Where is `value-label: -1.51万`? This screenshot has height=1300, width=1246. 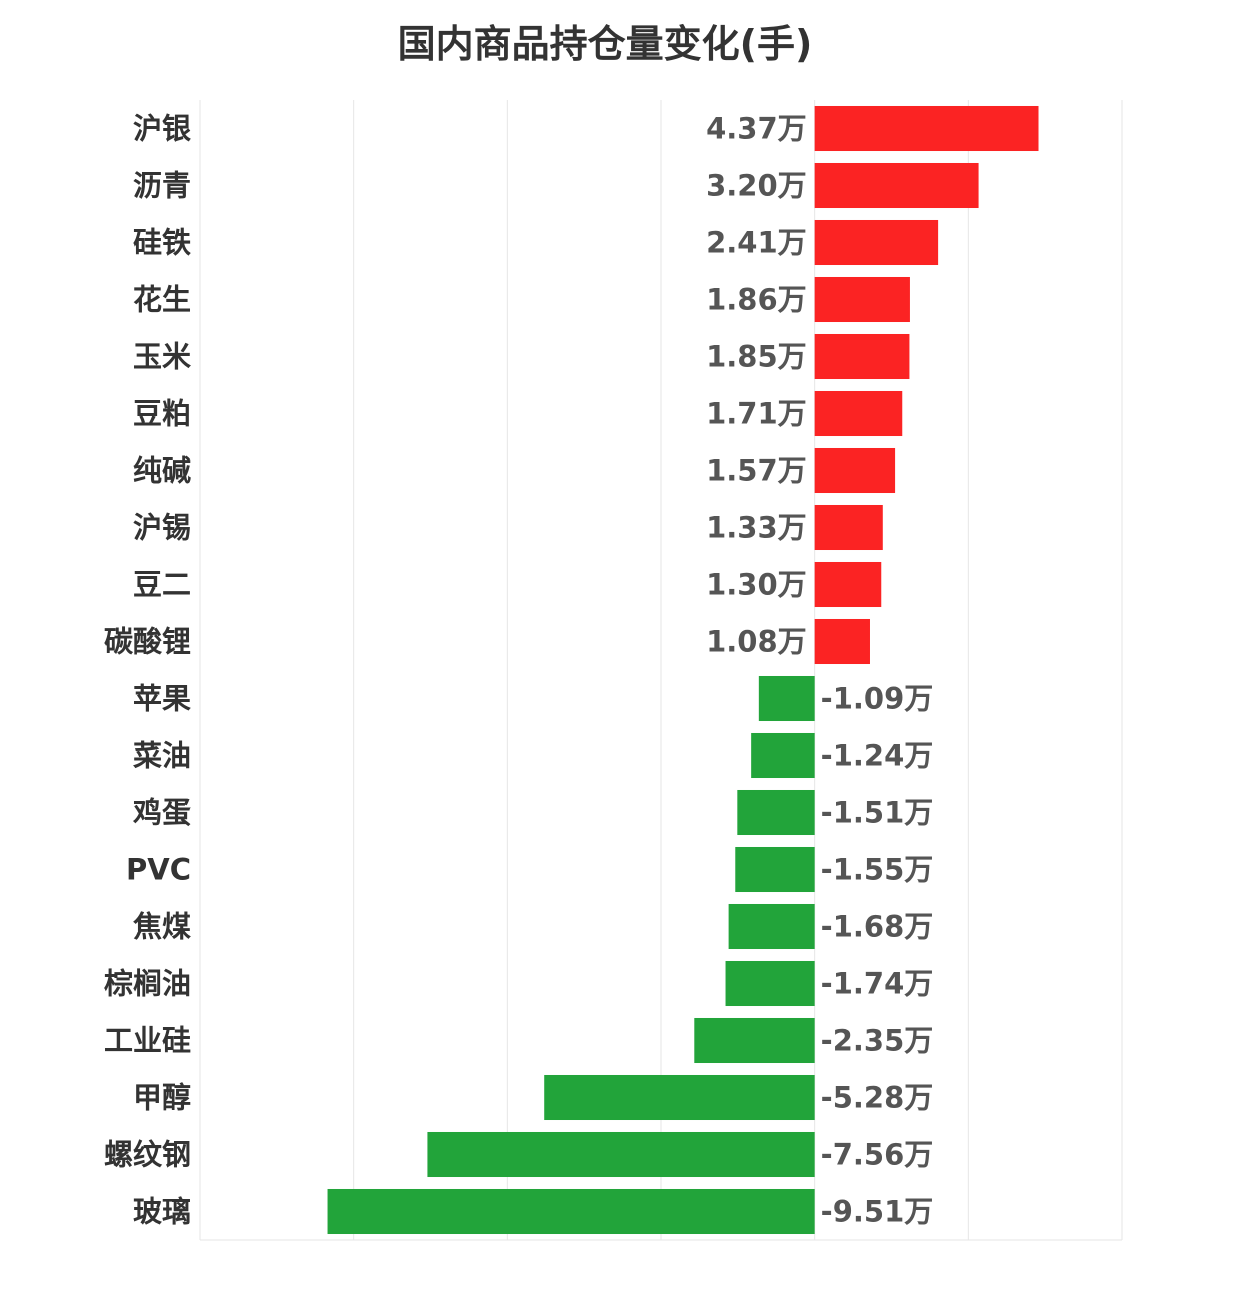
value-label: -1.51万 is located at coordinates (877, 813).